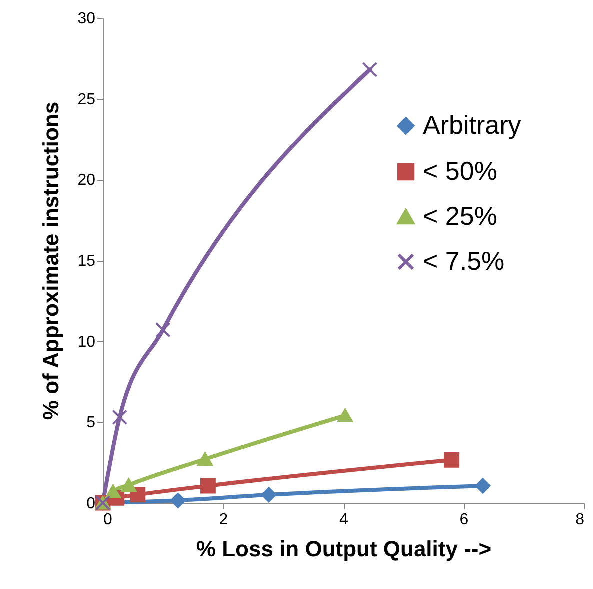 Image resolution: width=593 pixels, height=589 pixels. What do you see at coordinates (580, 520) in the screenshot?
I see `x-tick-label: 8` at bounding box center [580, 520].